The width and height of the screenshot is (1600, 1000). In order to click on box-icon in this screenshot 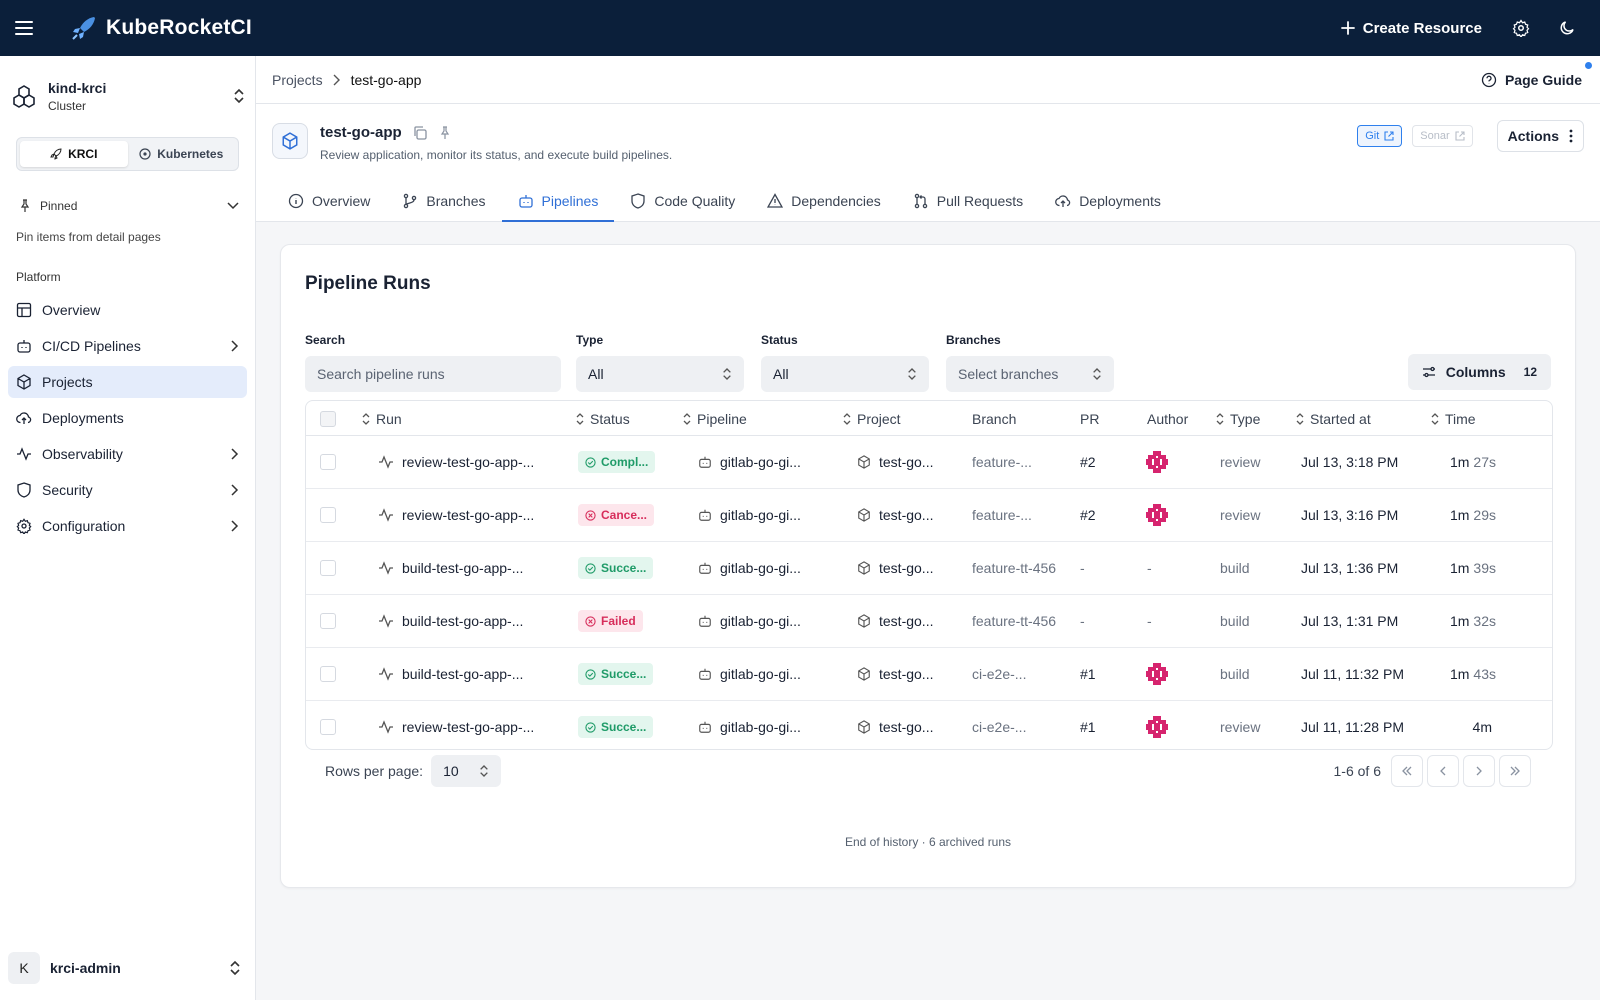, I will do `click(290, 141)`.